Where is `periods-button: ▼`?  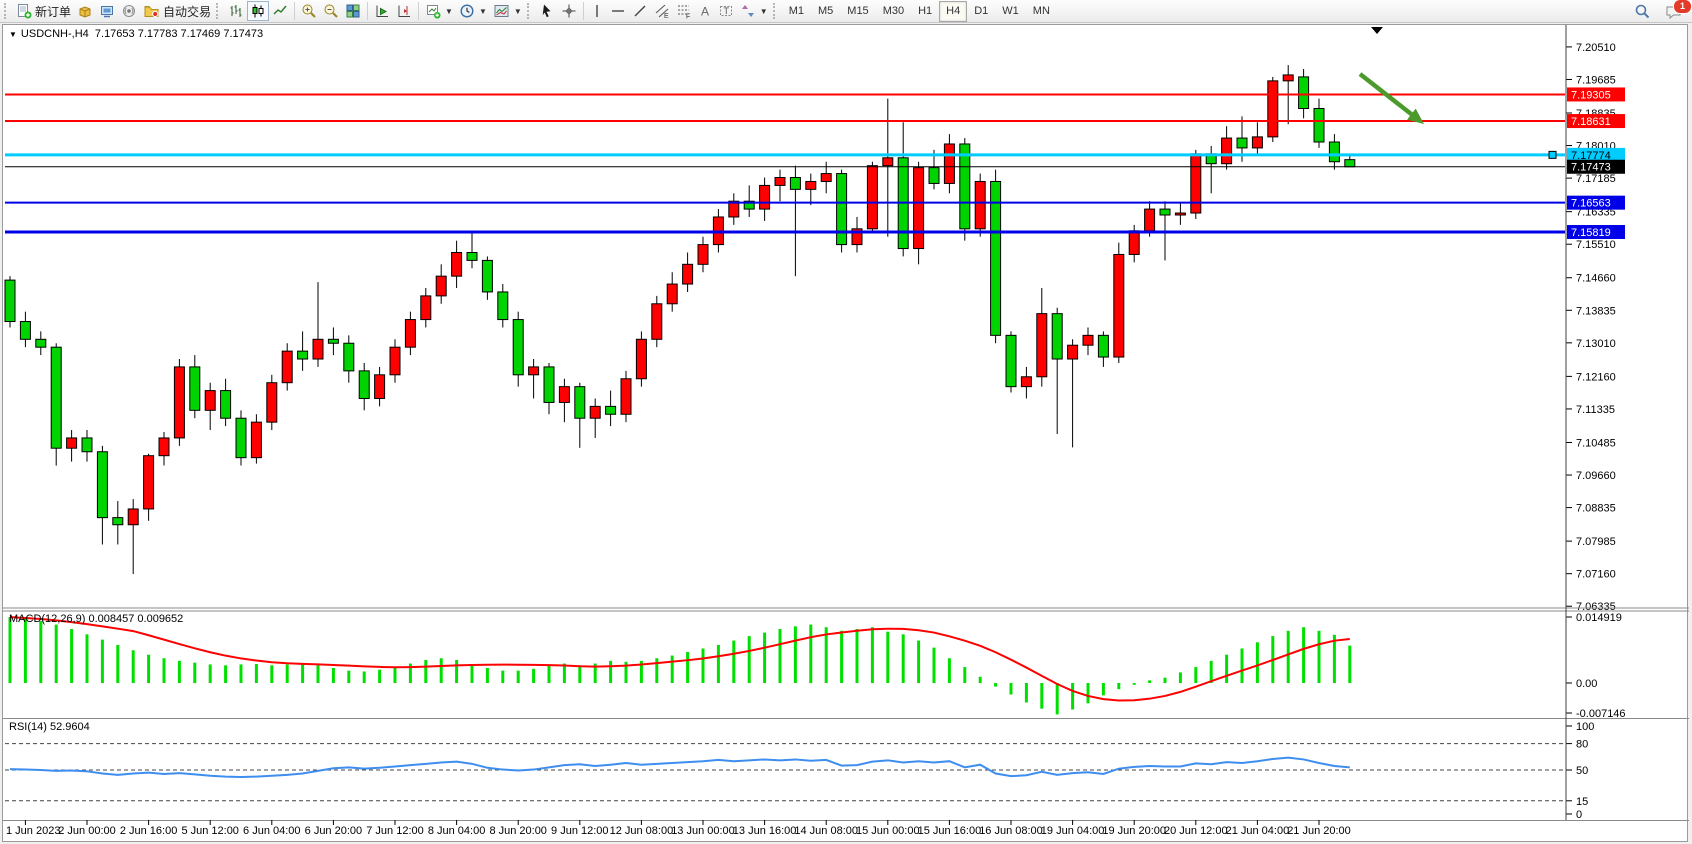 periods-button: ▼ is located at coordinates (473, 11).